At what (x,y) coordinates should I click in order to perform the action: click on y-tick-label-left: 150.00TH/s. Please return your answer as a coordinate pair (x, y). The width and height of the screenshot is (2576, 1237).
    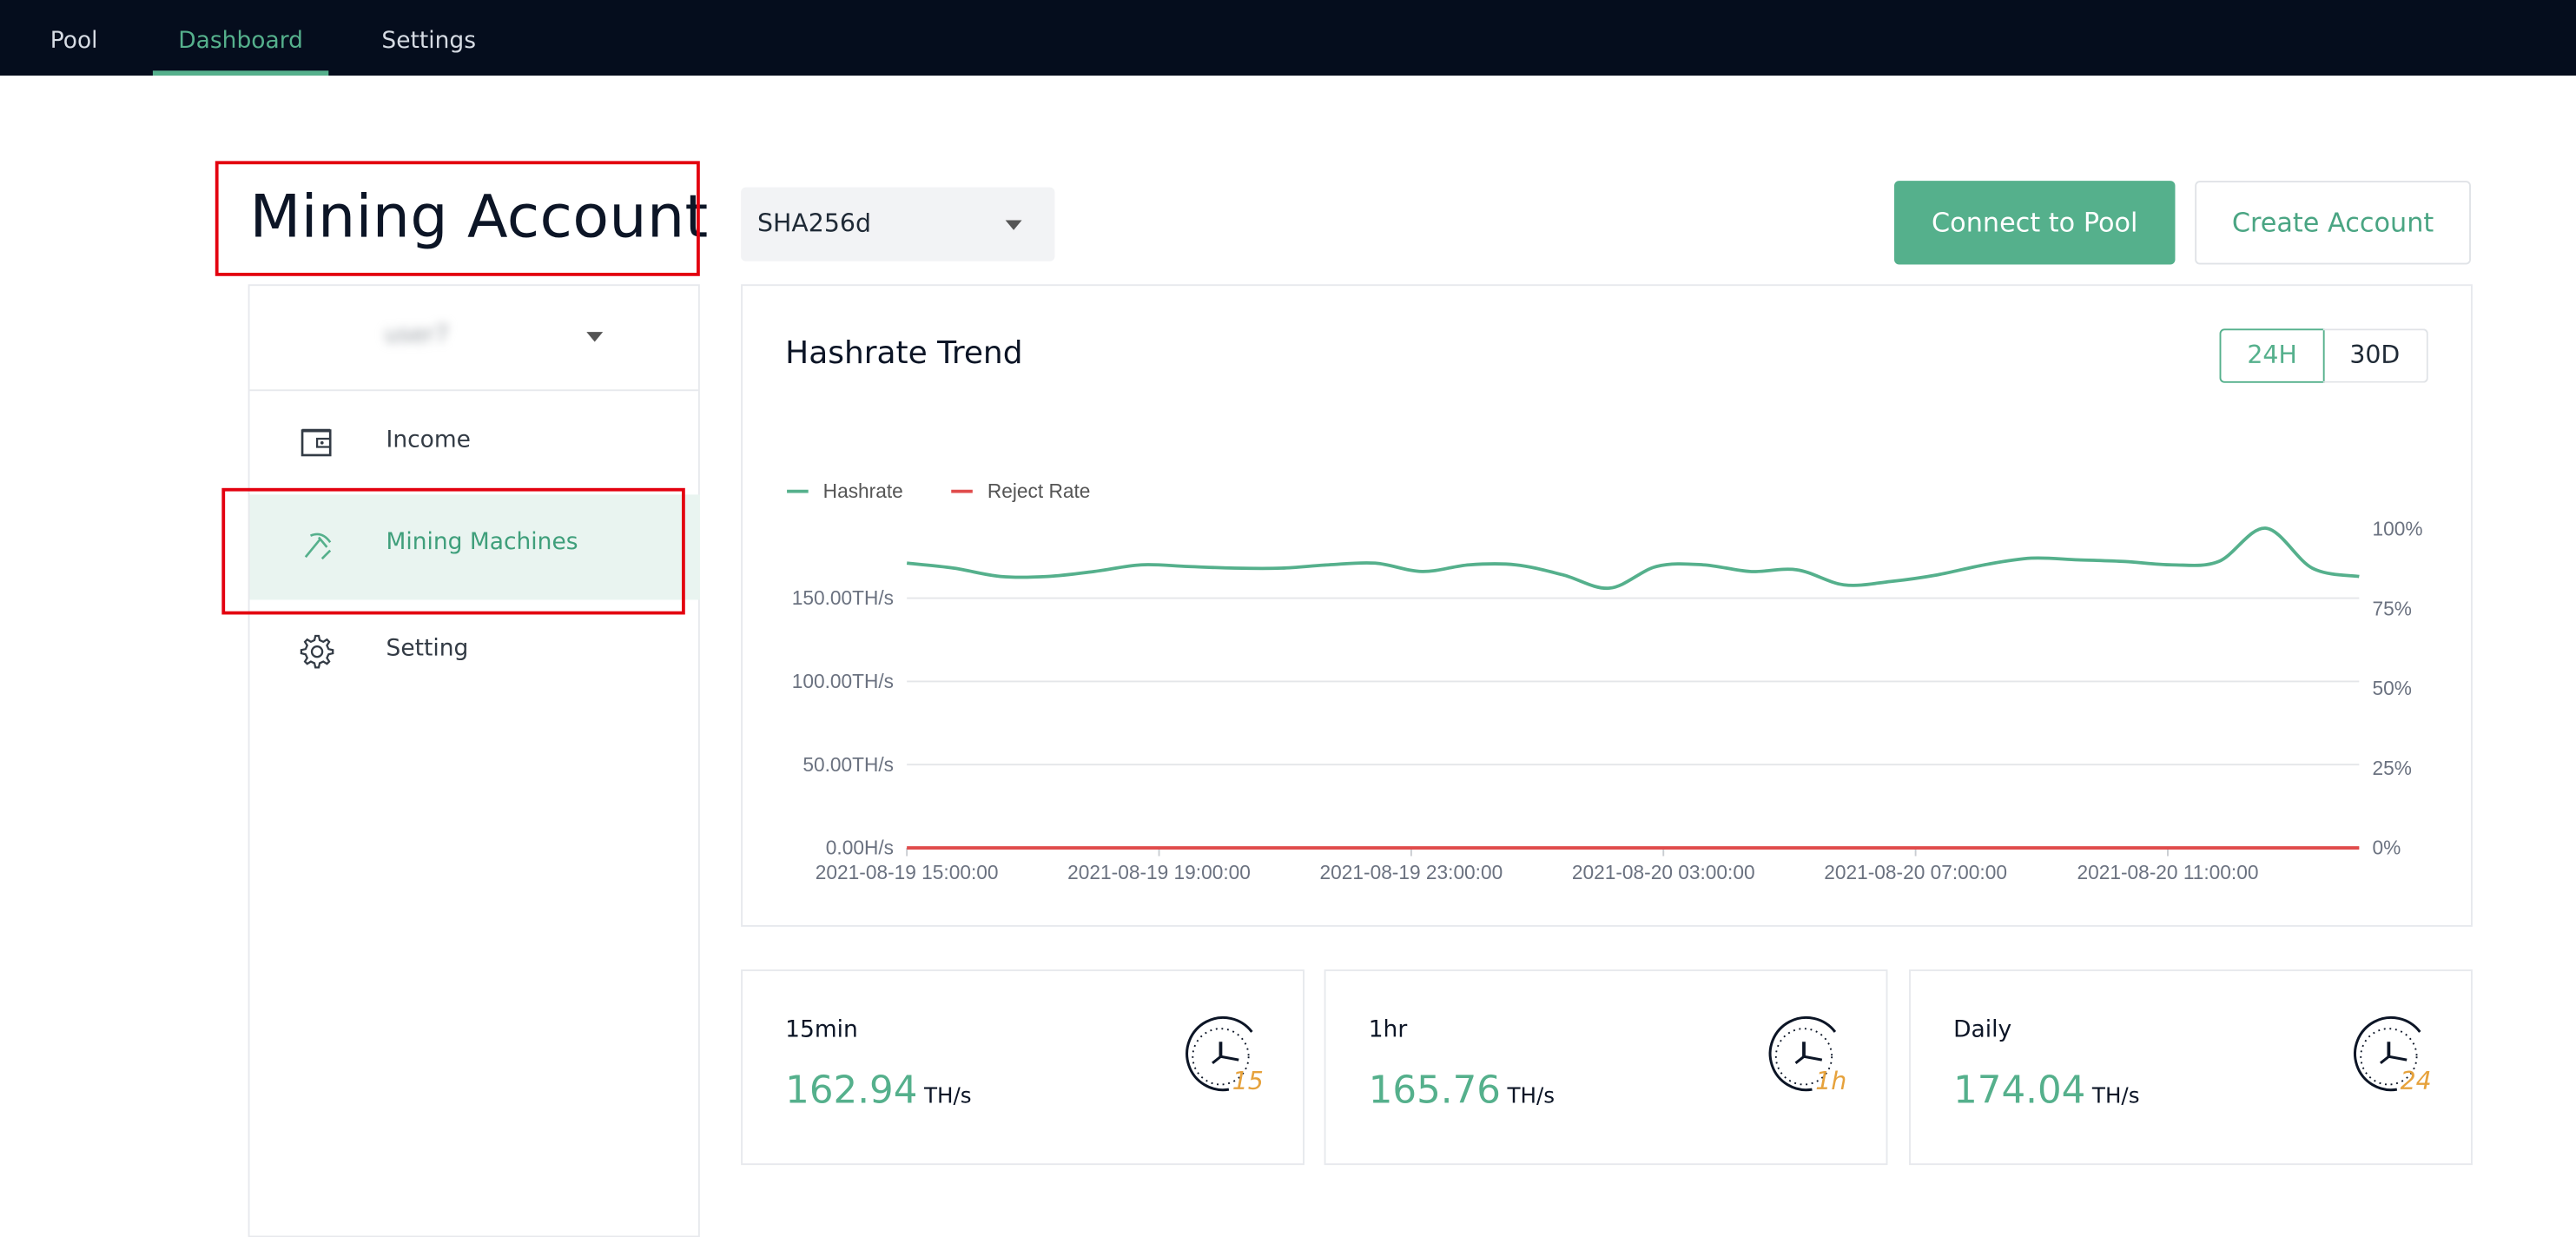
    Looking at the image, I should click on (843, 598).